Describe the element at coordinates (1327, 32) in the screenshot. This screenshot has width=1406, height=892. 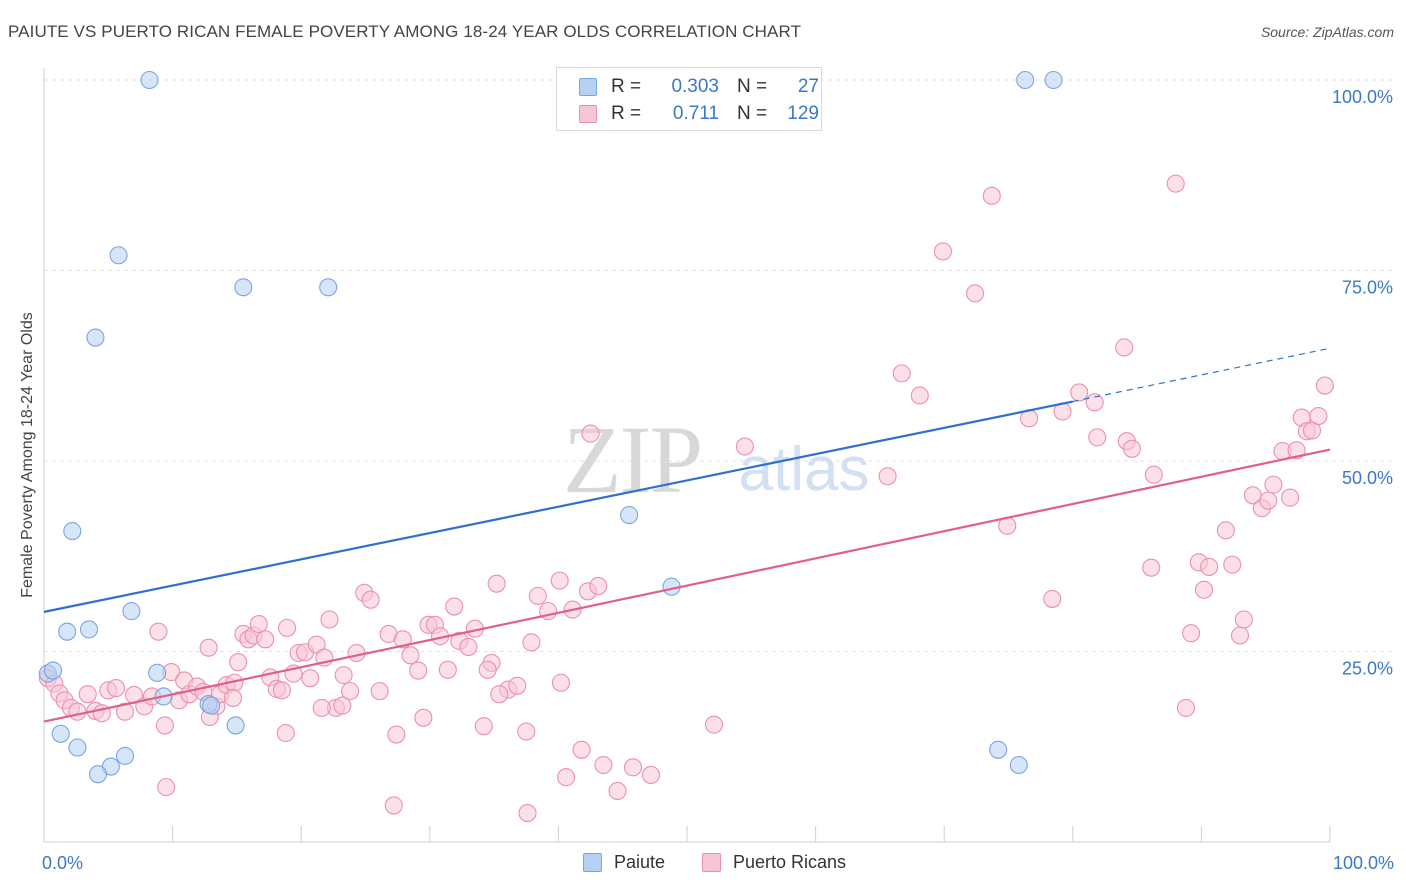
I see `source-credit: Source: ZipAtlas.com` at that location.